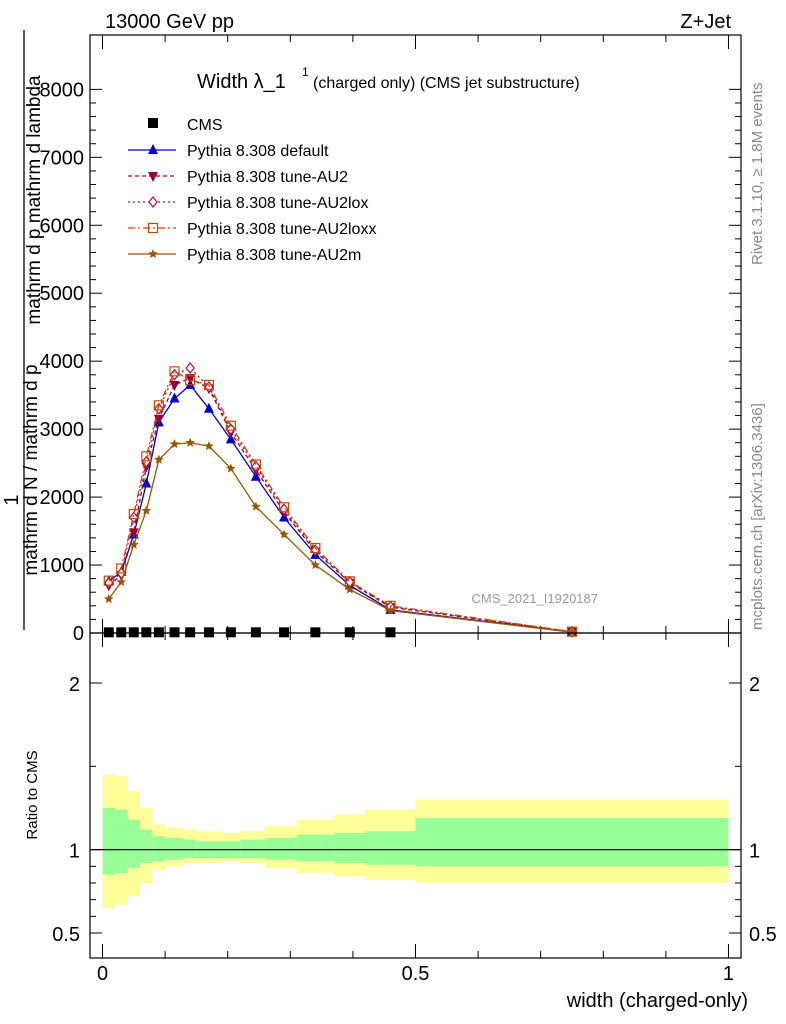 The width and height of the screenshot is (786, 1024). What do you see at coordinates (34, 200) in the screenshot?
I see `ylabel-line-2: mathrm d p mathrm d lambda` at bounding box center [34, 200].